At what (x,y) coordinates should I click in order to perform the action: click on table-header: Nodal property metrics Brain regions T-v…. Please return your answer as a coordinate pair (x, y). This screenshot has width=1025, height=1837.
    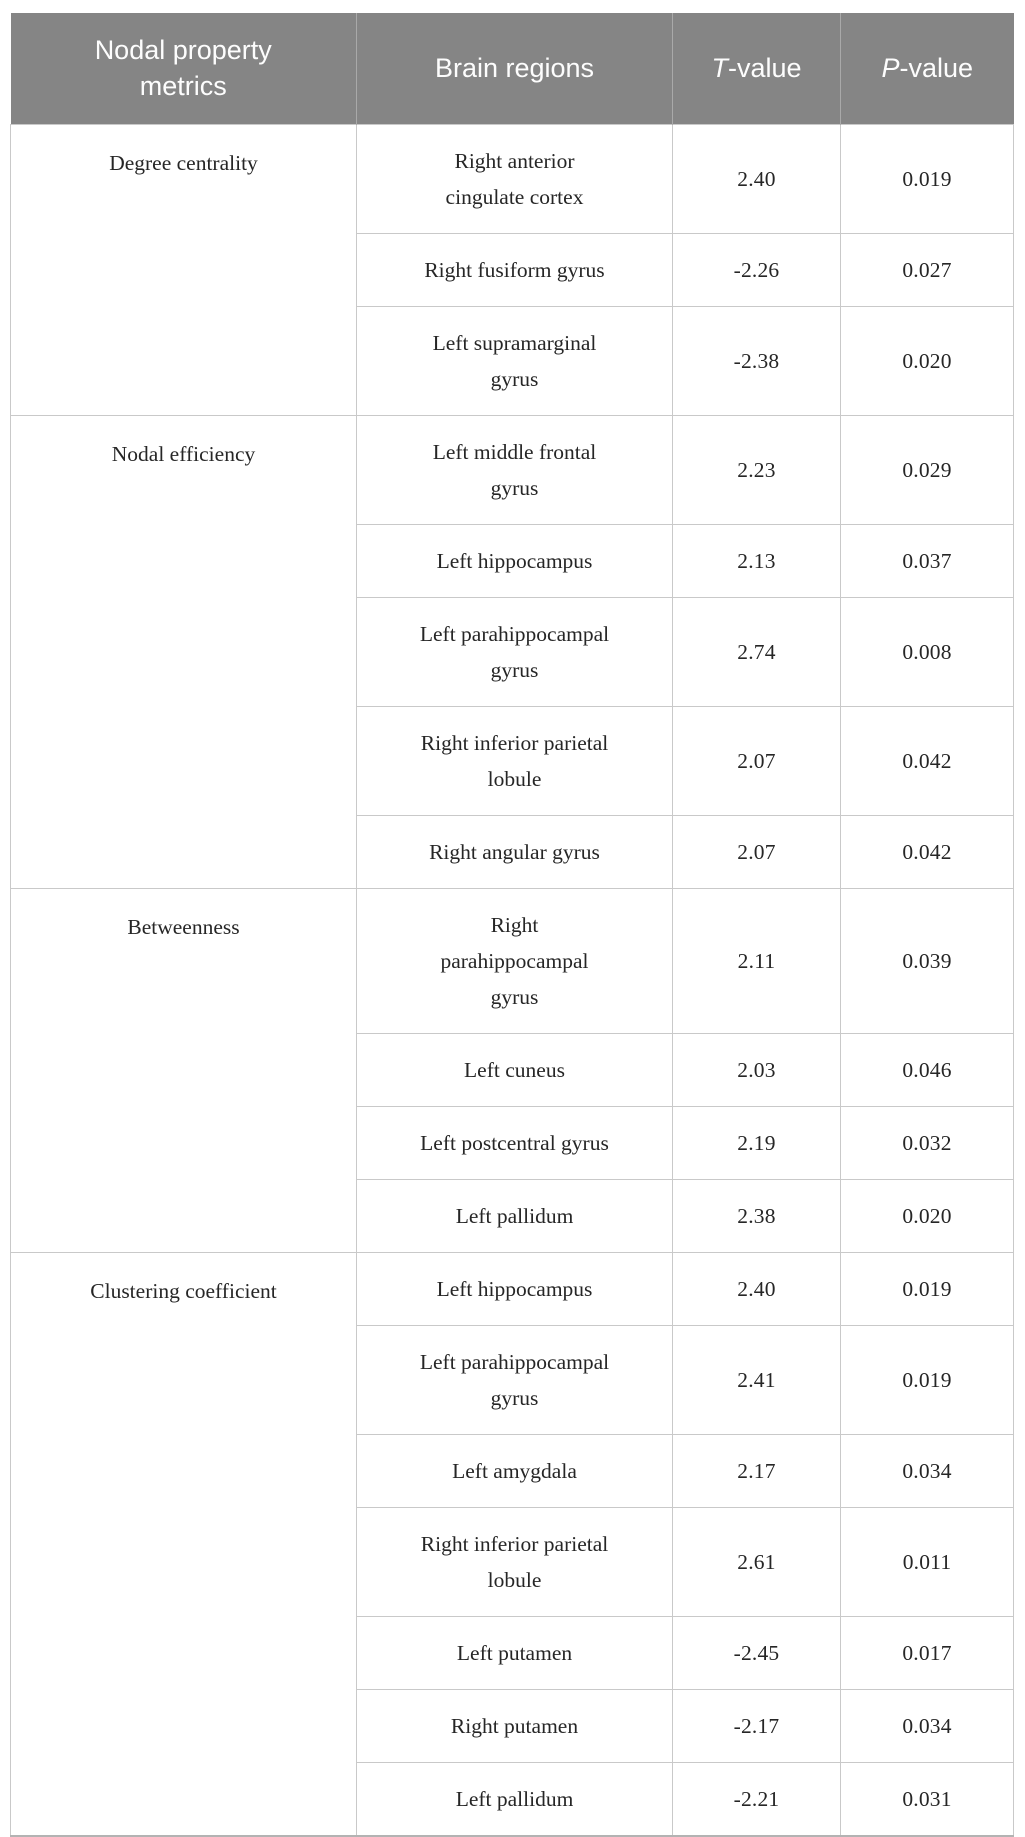
    Looking at the image, I should click on (512, 68).